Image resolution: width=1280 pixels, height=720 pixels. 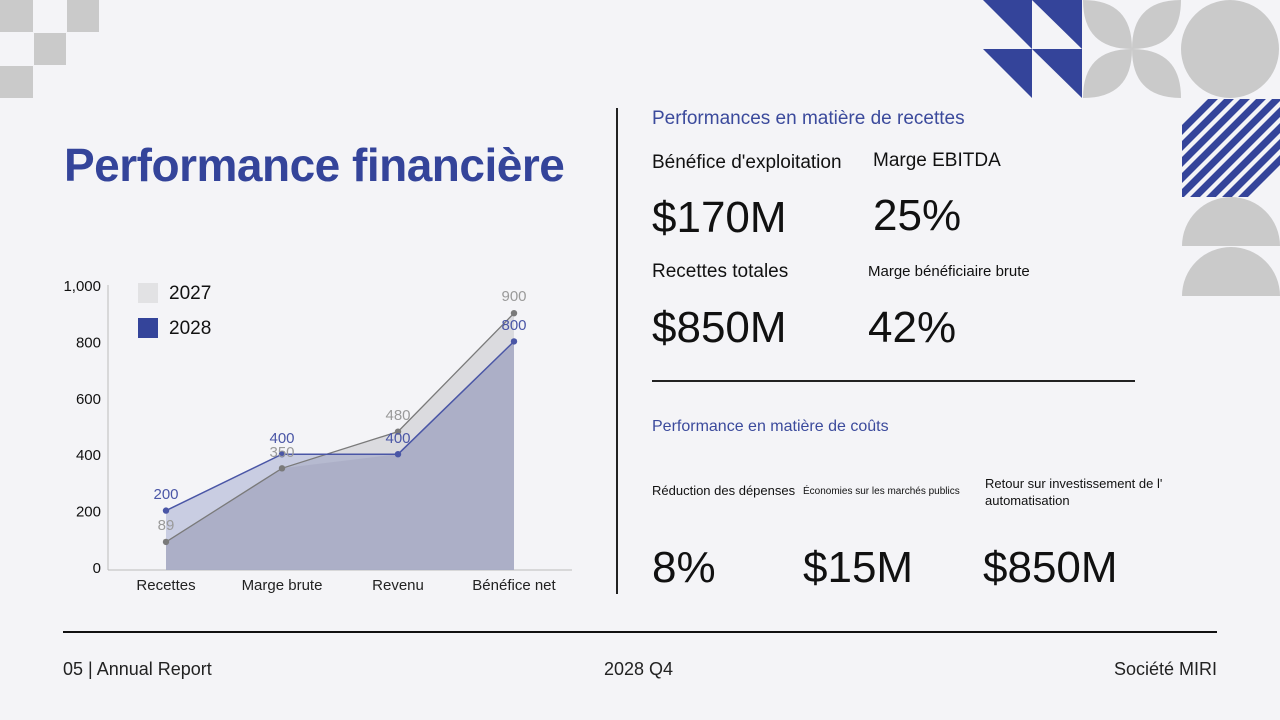 I want to click on chart-legend: 2027 2028, so click(x=174, y=311).